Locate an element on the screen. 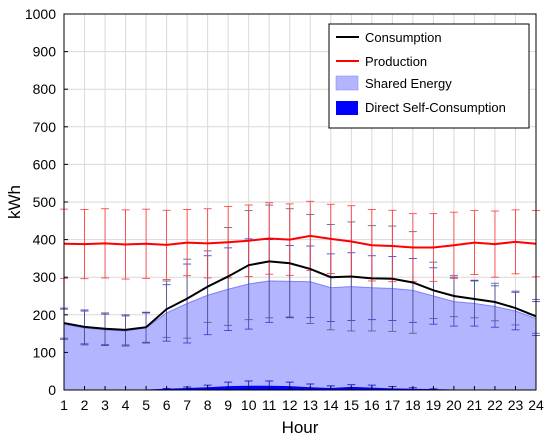 This screenshot has width=550, height=438. x-tick-label: 13 is located at coordinates (310, 405).